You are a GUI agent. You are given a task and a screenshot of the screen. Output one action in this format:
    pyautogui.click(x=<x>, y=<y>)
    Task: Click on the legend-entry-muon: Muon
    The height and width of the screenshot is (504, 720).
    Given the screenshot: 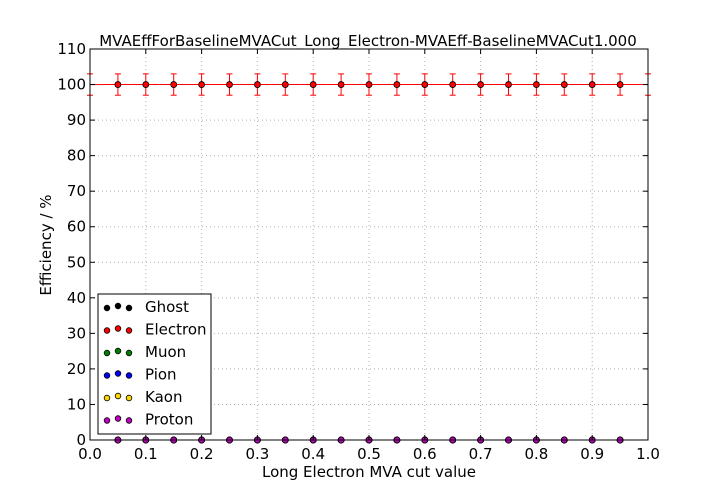 What is the action you would take?
    pyautogui.click(x=144, y=352)
    